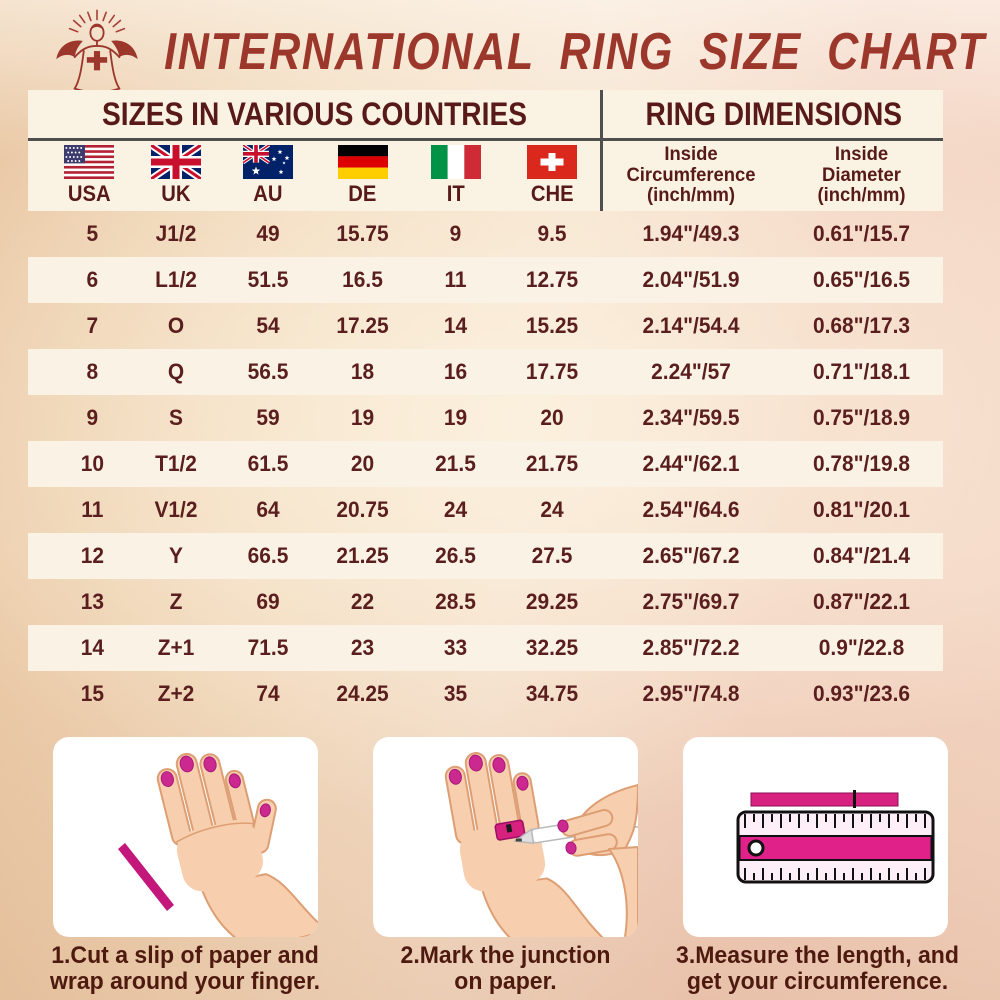 Image resolution: width=1000 pixels, height=1000 pixels. Describe the element at coordinates (268, 162) in the screenshot. I see `australia-flag-icon` at that location.